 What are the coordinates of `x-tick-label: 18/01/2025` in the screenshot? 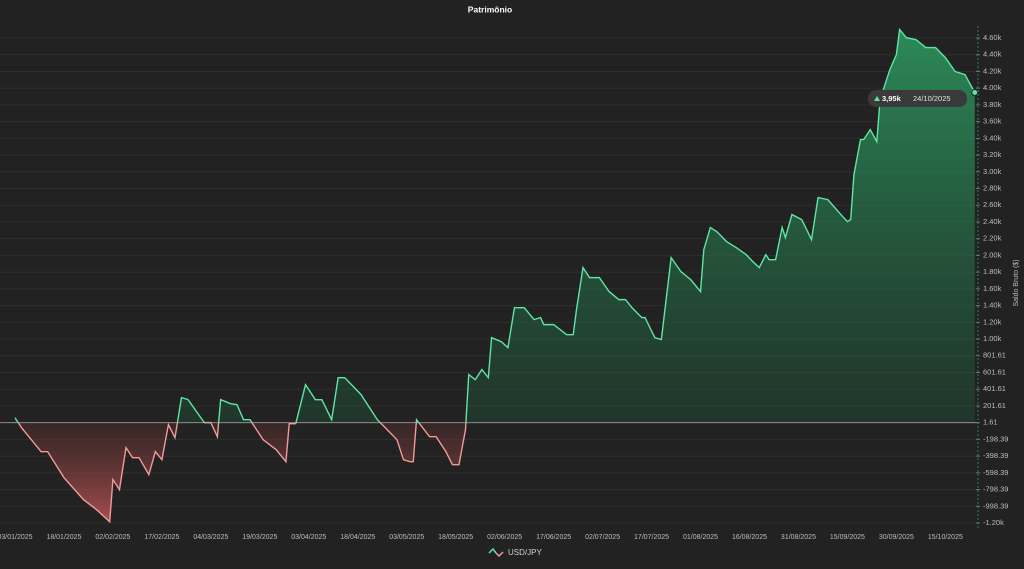 It's located at (63, 537).